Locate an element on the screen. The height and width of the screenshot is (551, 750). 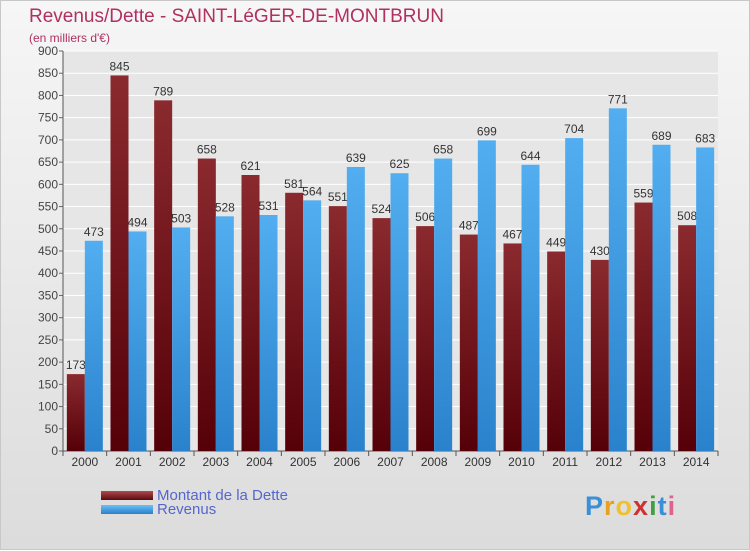
data-label-revenus: 564 is located at coordinates (312, 191).